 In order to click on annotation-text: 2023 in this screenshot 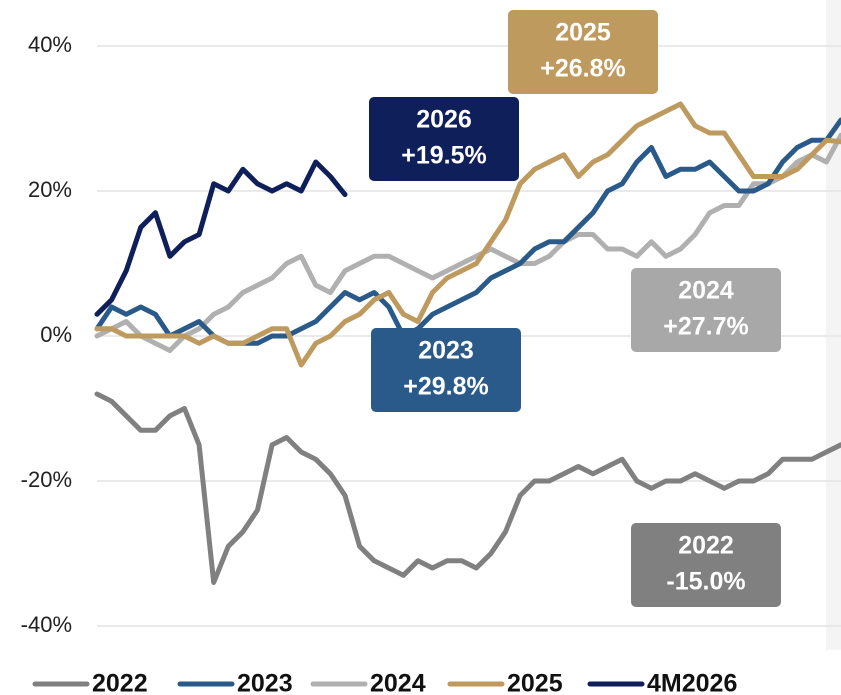, I will do `click(446, 351)`.